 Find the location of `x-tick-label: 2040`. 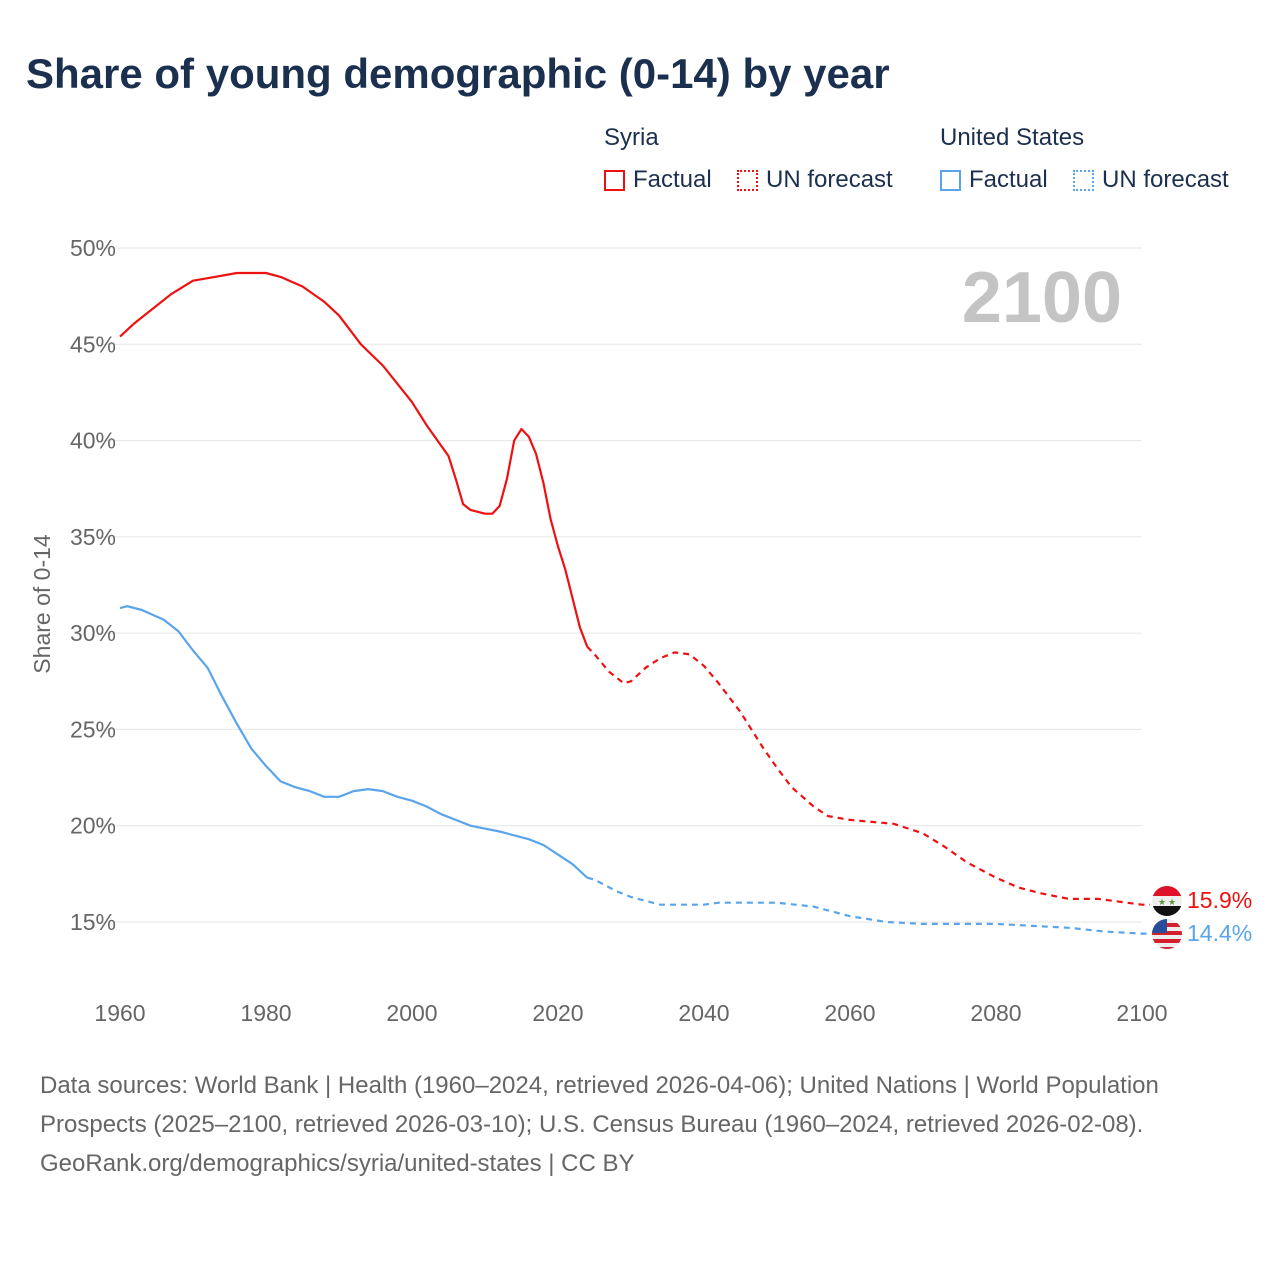

x-tick-label: 2040 is located at coordinates (703, 1013).